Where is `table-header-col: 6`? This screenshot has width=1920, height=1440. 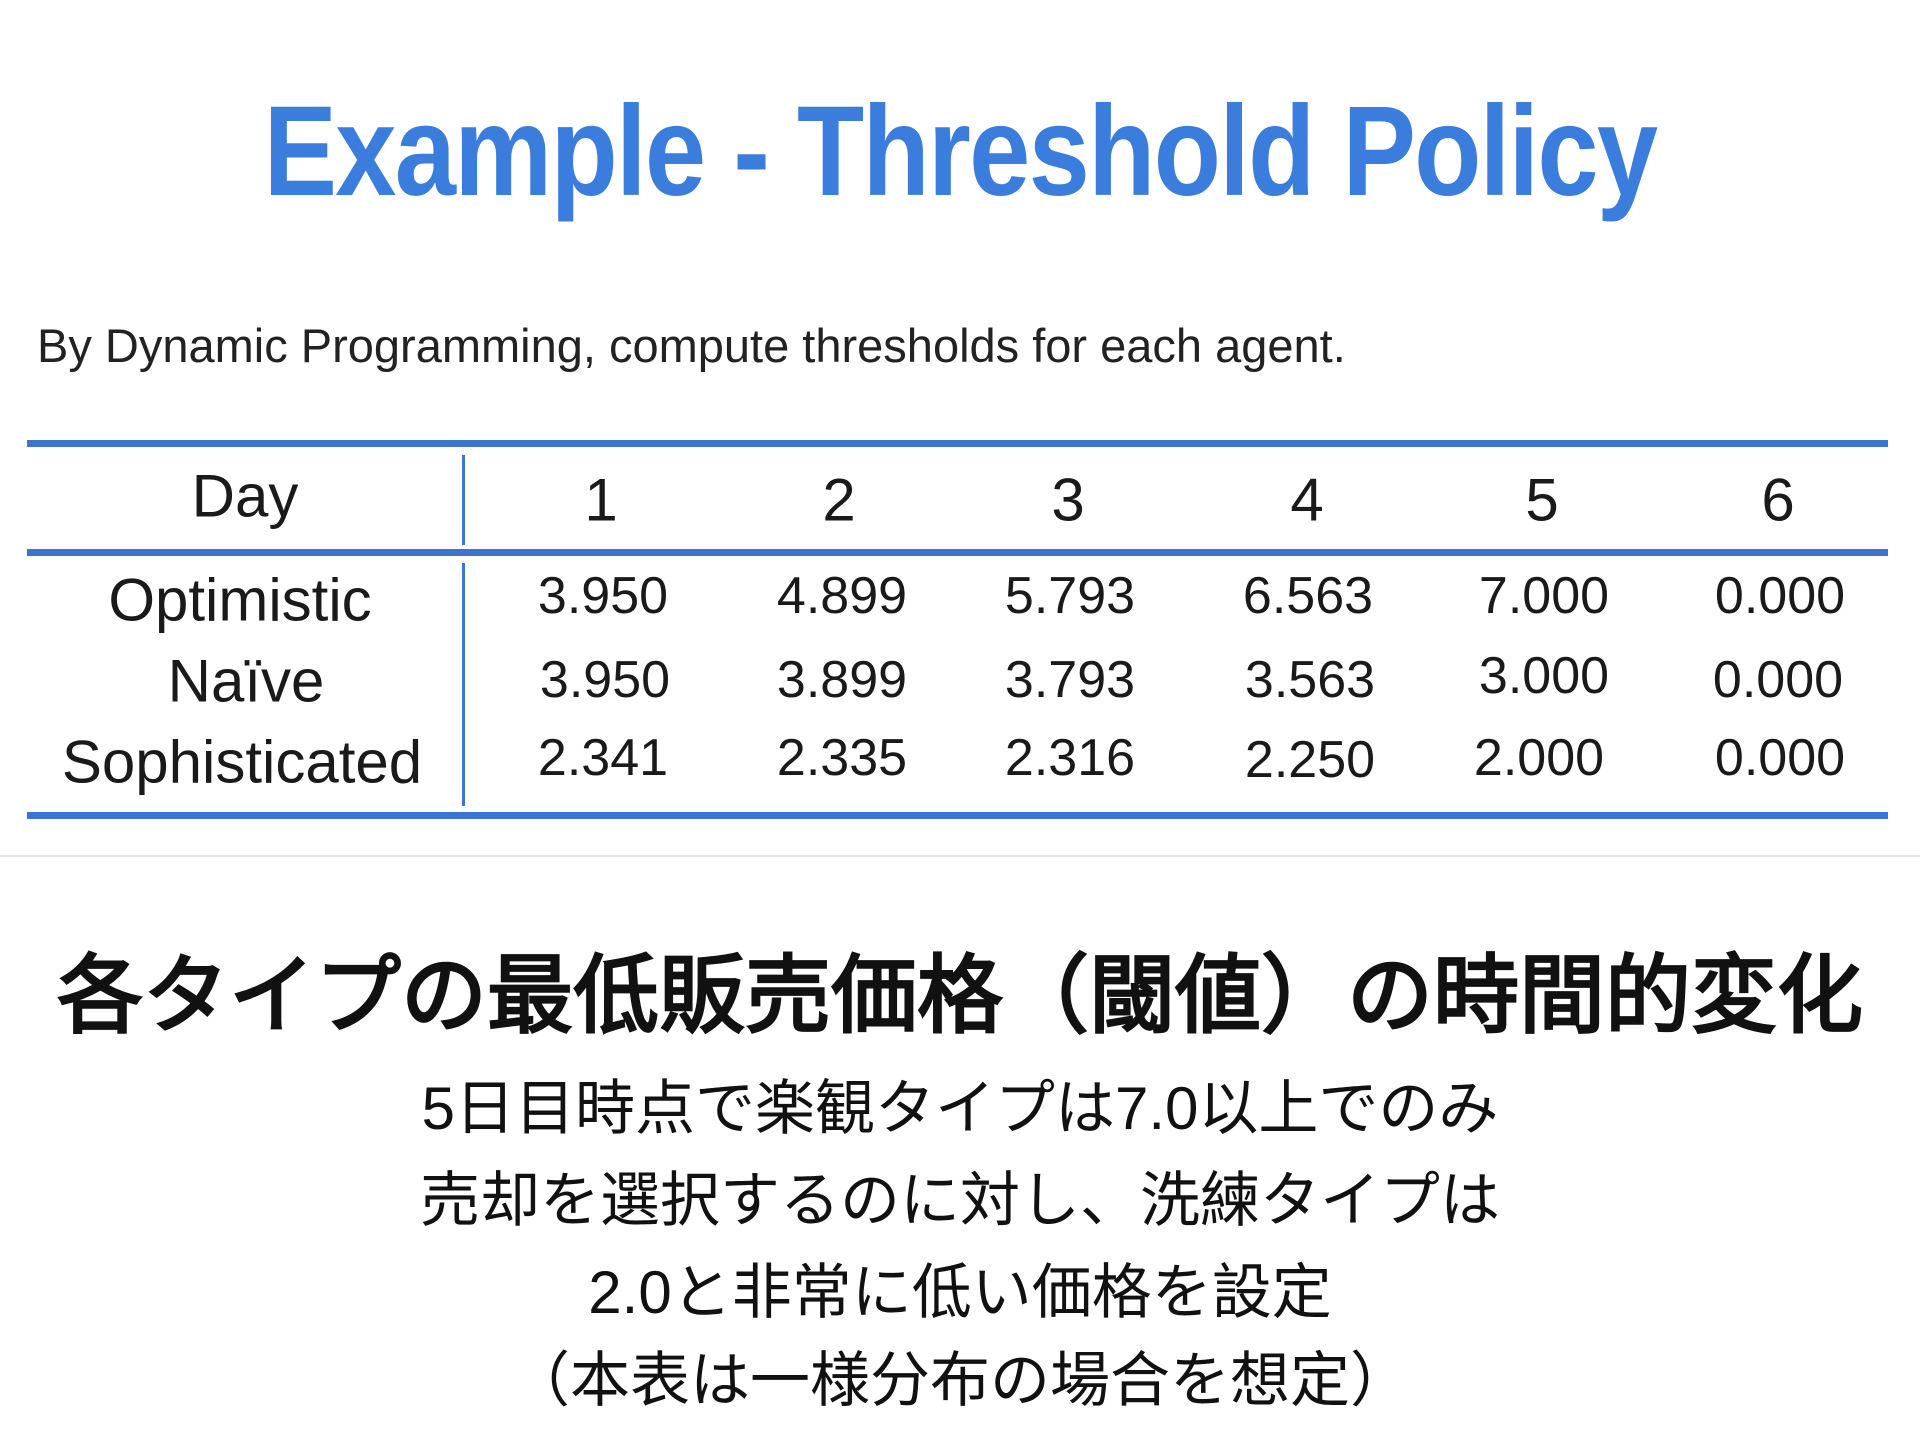 table-header-col: 6 is located at coordinates (1778, 500).